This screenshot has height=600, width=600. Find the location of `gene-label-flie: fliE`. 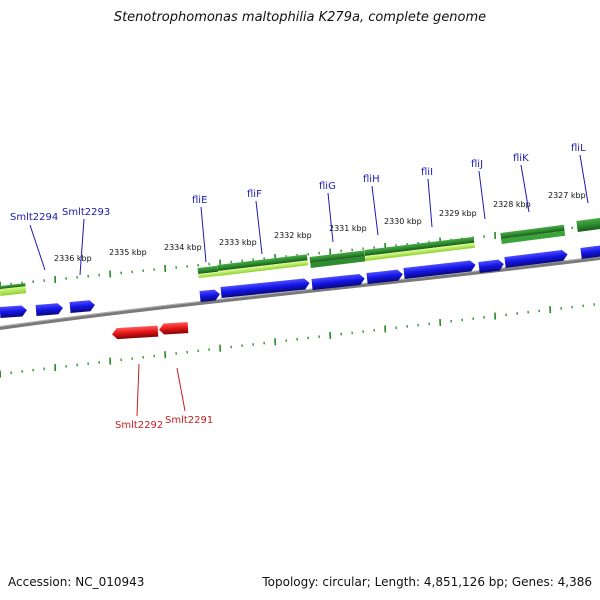

gene-label-flie: fliE is located at coordinates (199, 200).